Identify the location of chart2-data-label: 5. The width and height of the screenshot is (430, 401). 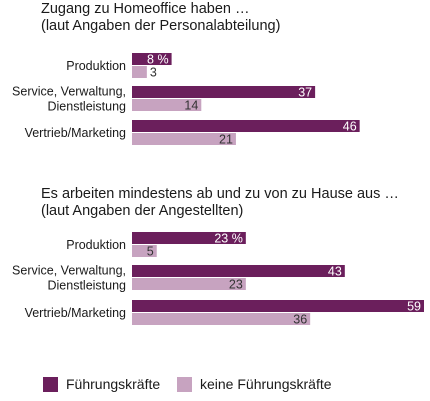
(150, 252).